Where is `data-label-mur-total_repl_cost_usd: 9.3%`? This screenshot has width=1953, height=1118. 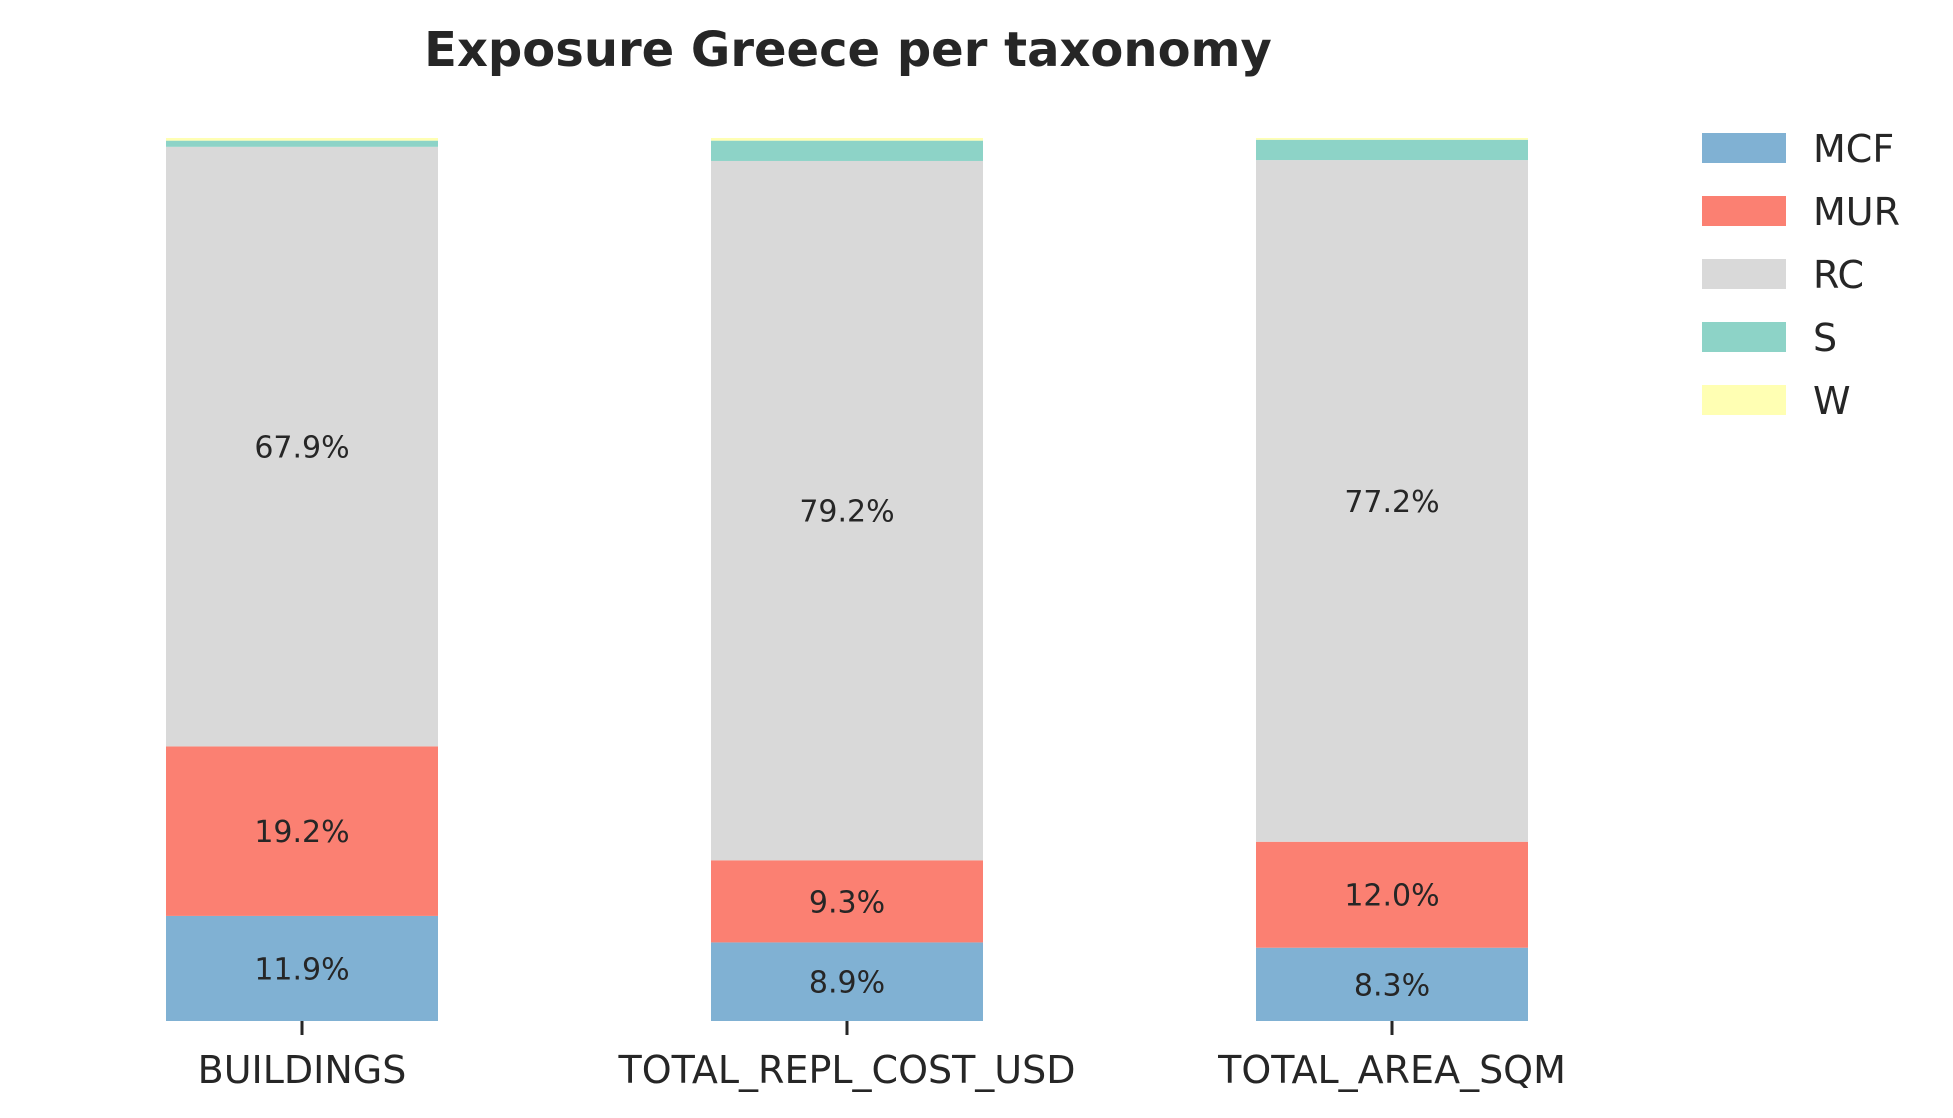 data-label-mur-total_repl_cost_usd: 9.3% is located at coordinates (847, 902).